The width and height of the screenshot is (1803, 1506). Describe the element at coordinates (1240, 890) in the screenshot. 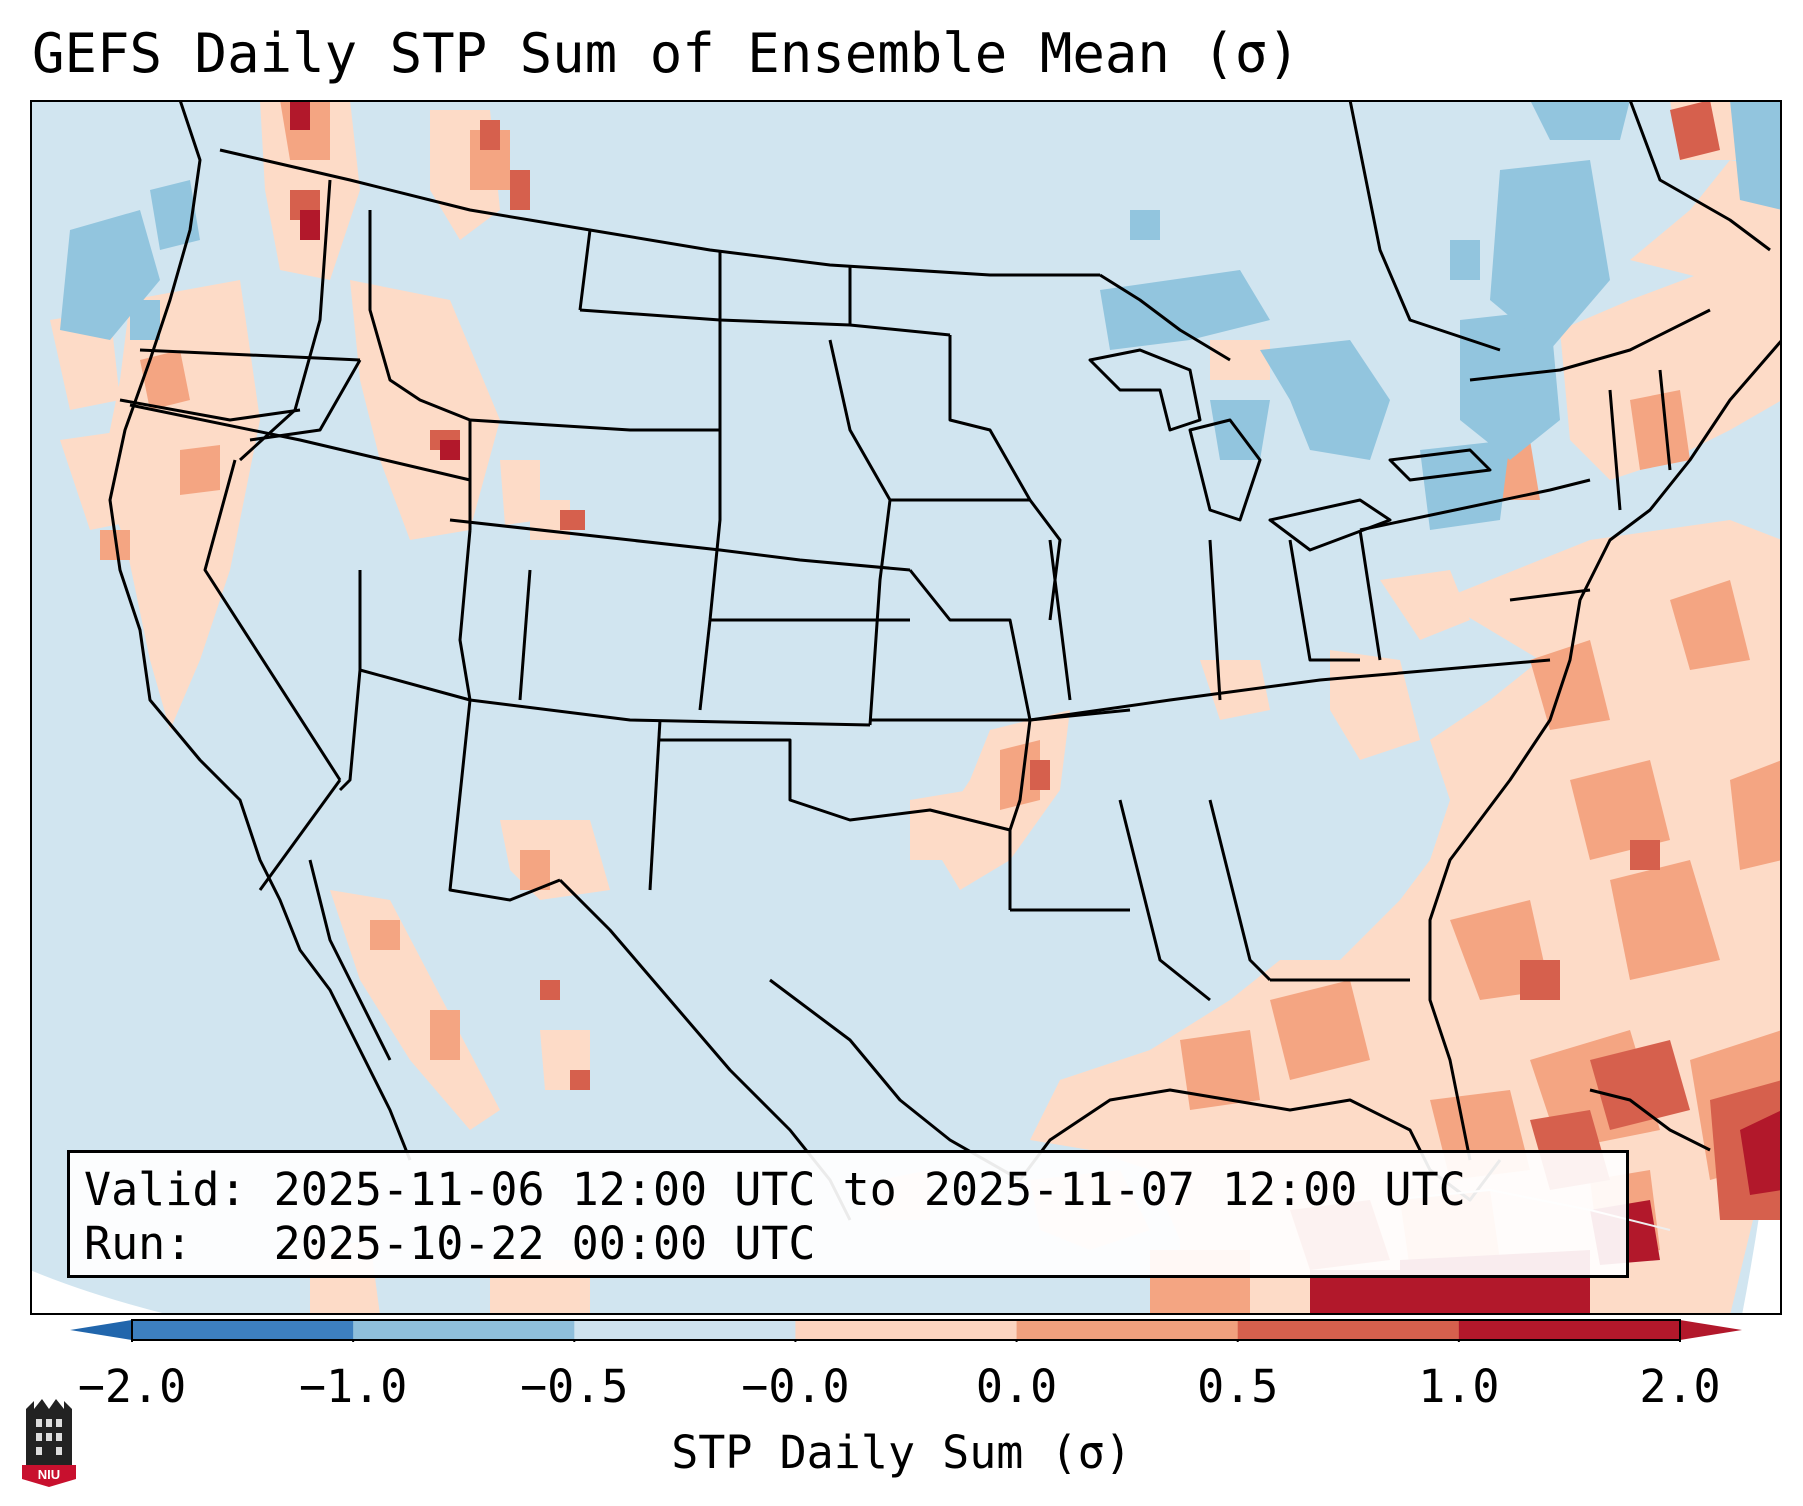

I see `al-ga-line` at that location.